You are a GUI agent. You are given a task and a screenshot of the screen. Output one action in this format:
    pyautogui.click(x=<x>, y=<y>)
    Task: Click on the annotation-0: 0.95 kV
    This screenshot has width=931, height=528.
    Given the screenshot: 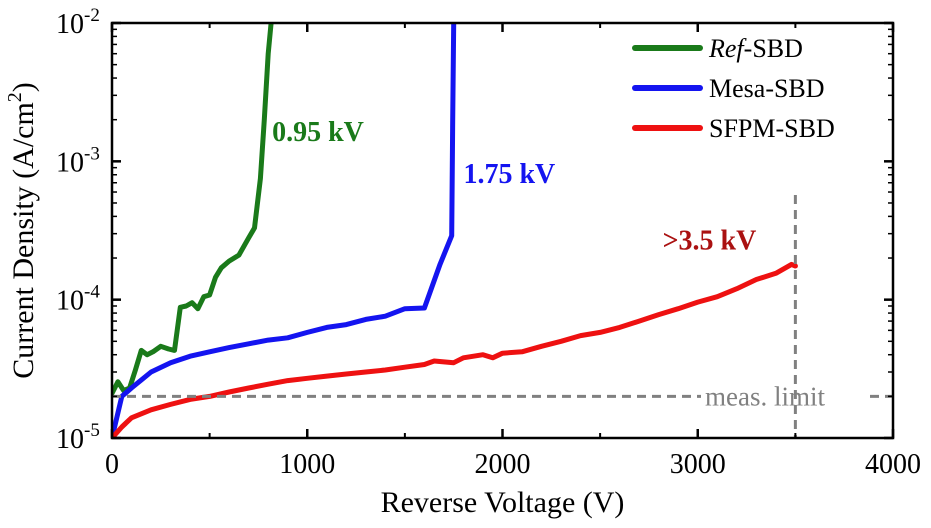 What is the action you would take?
    pyautogui.click(x=318, y=132)
    